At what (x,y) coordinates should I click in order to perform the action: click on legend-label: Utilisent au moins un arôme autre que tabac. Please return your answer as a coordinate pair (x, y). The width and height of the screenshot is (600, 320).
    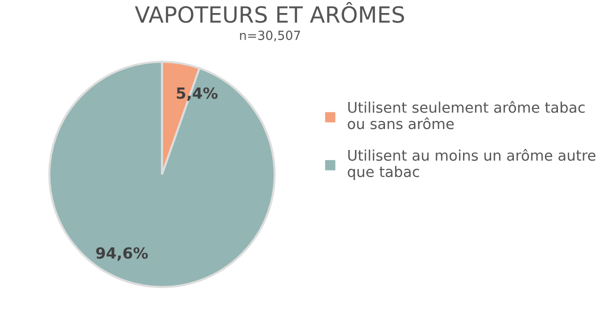
    Looking at the image, I should click on (472, 164).